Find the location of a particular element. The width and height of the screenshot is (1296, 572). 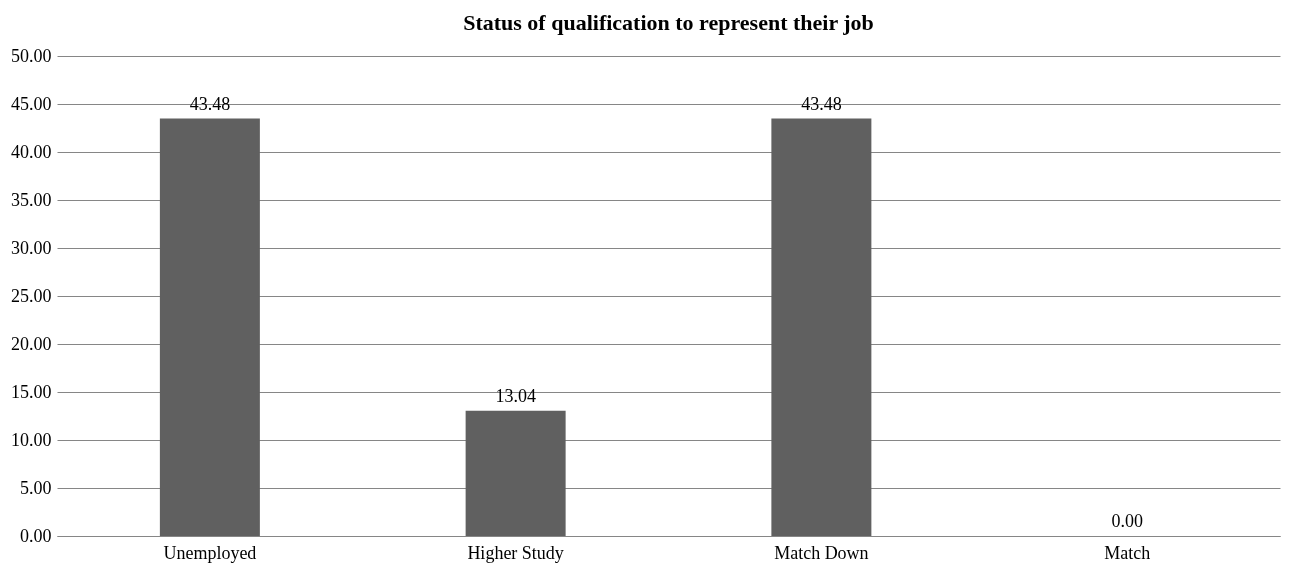

x-tick-label: Unemployed is located at coordinates (210, 552).